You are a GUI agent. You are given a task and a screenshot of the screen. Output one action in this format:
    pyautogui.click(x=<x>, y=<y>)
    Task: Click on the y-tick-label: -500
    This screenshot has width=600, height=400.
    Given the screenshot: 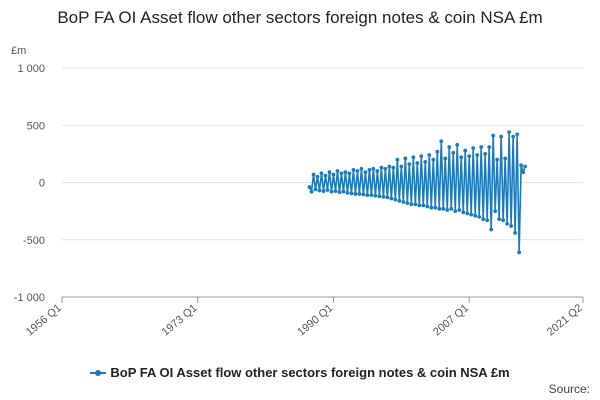 What is the action you would take?
    pyautogui.click(x=34, y=241)
    